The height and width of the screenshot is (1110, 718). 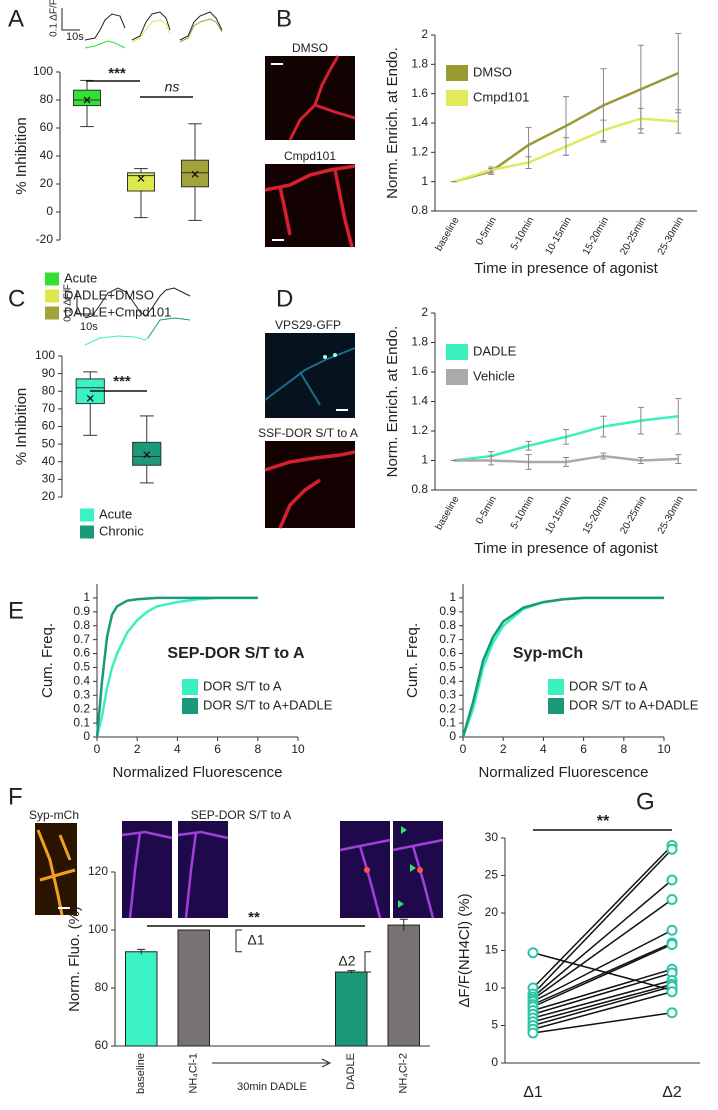 What do you see at coordinates (54, 815) in the screenshot?
I see `image-label: Syp-mCh` at bounding box center [54, 815].